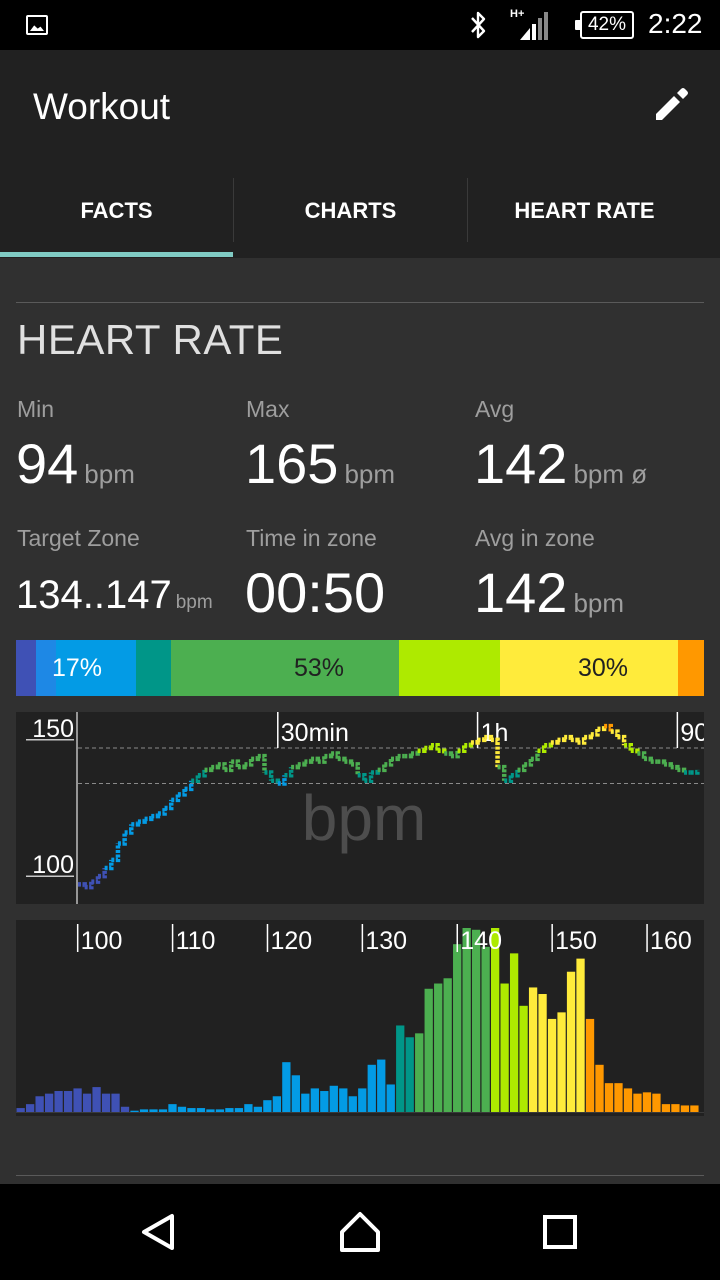 This screenshot has width=720, height=1280. What do you see at coordinates (610, 474) in the screenshot?
I see `avg-unit: bpm ø` at bounding box center [610, 474].